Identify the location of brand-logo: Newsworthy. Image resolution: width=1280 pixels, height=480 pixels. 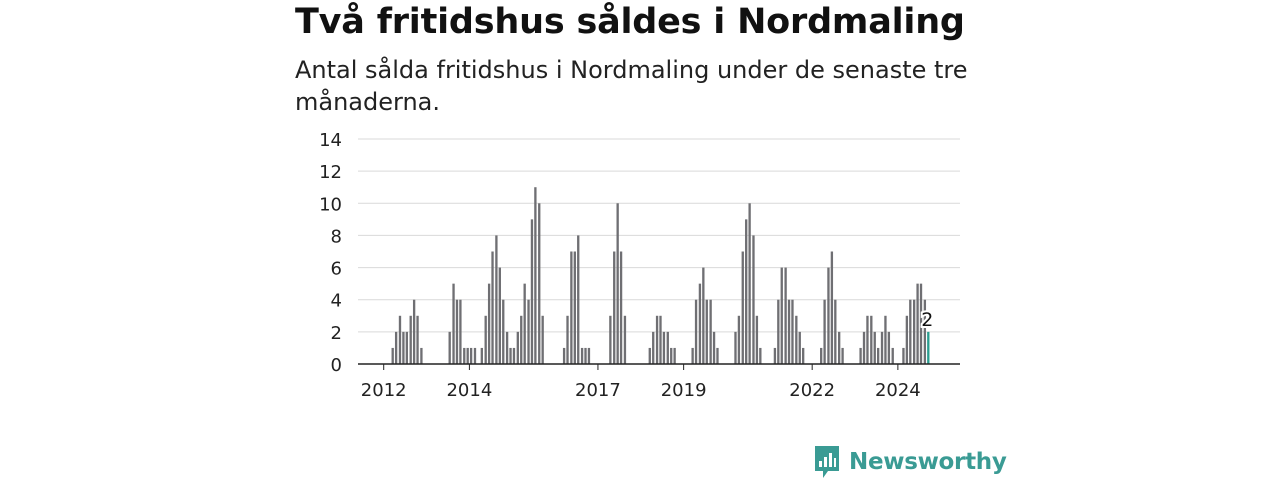
(910, 462).